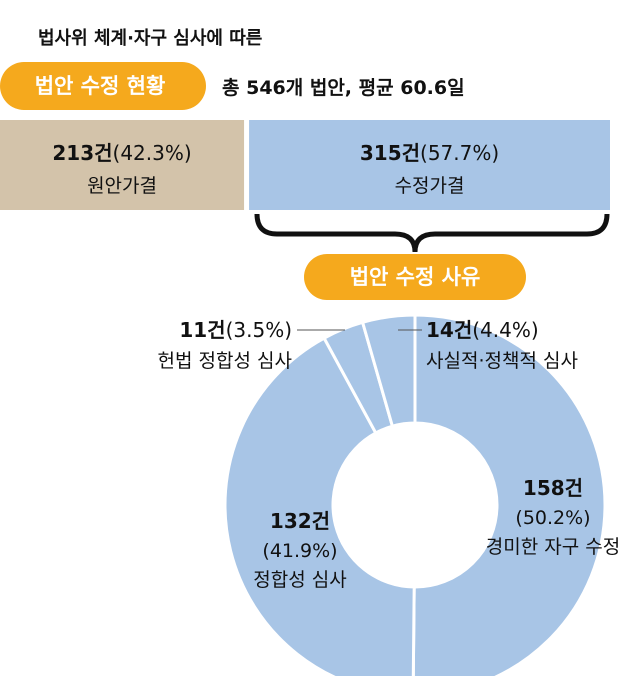  Describe the element at coordinates (390, 153) in the screenshot. I see `value-count: 315건` at that location.